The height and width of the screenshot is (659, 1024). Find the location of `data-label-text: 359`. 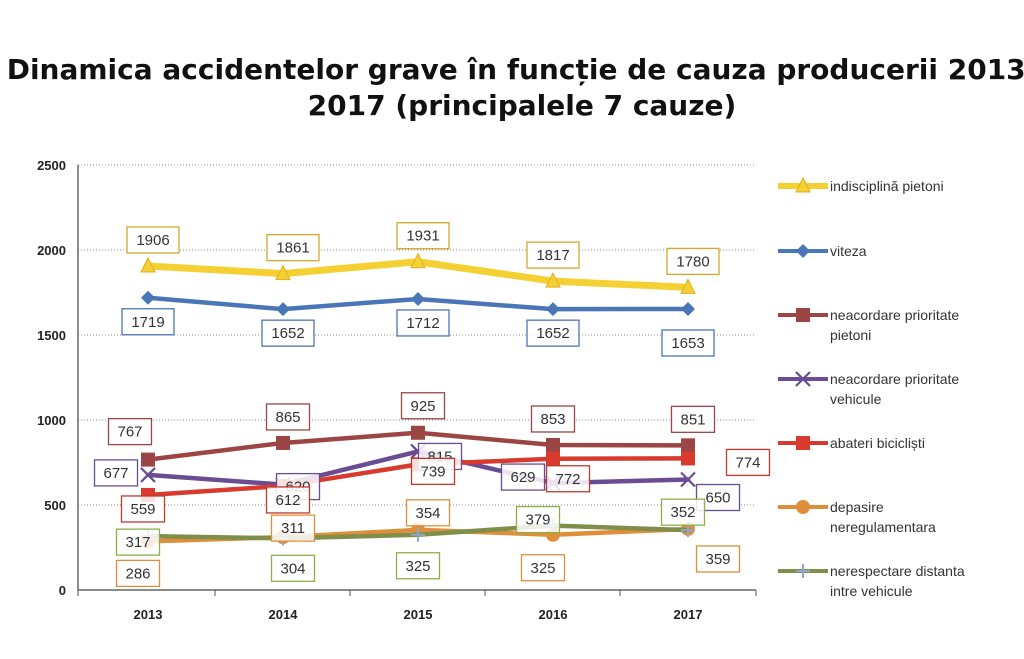

data-label-text: 359 is located at coordinates (717, 559).